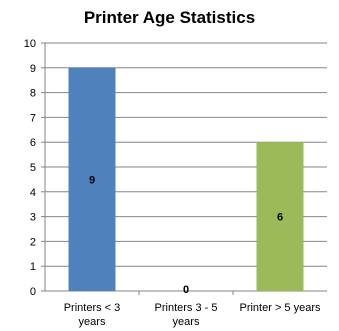 This screenshot has height=331, width=339. I want to click on y-tick-label: 6, so click(33, 143).